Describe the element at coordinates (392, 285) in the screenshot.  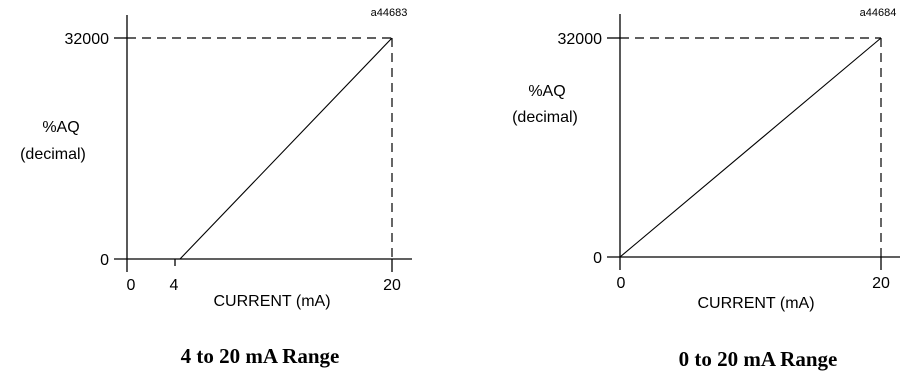
I see `chart0-x-tick-label-20: 20` at that location.